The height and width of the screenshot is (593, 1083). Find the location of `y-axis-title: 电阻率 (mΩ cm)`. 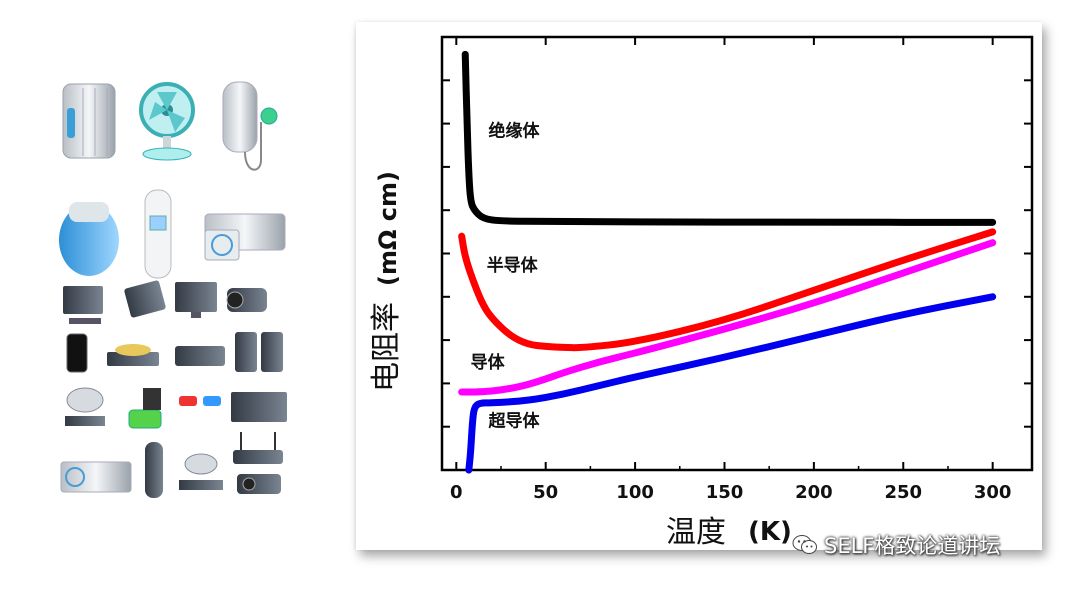

y-axis-title: 电阻率 (mΩ cm) is located at coordinates (386, 281).